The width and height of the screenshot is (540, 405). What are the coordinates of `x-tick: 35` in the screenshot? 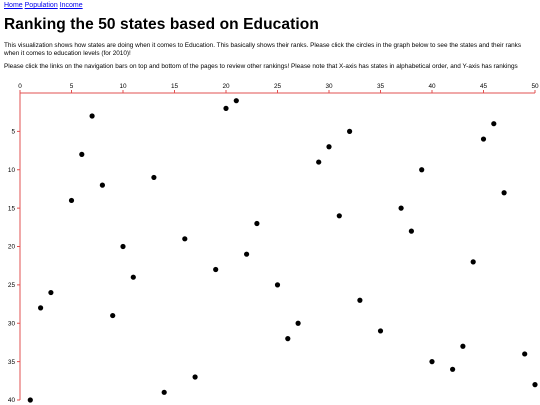 It's located at (381, 88).